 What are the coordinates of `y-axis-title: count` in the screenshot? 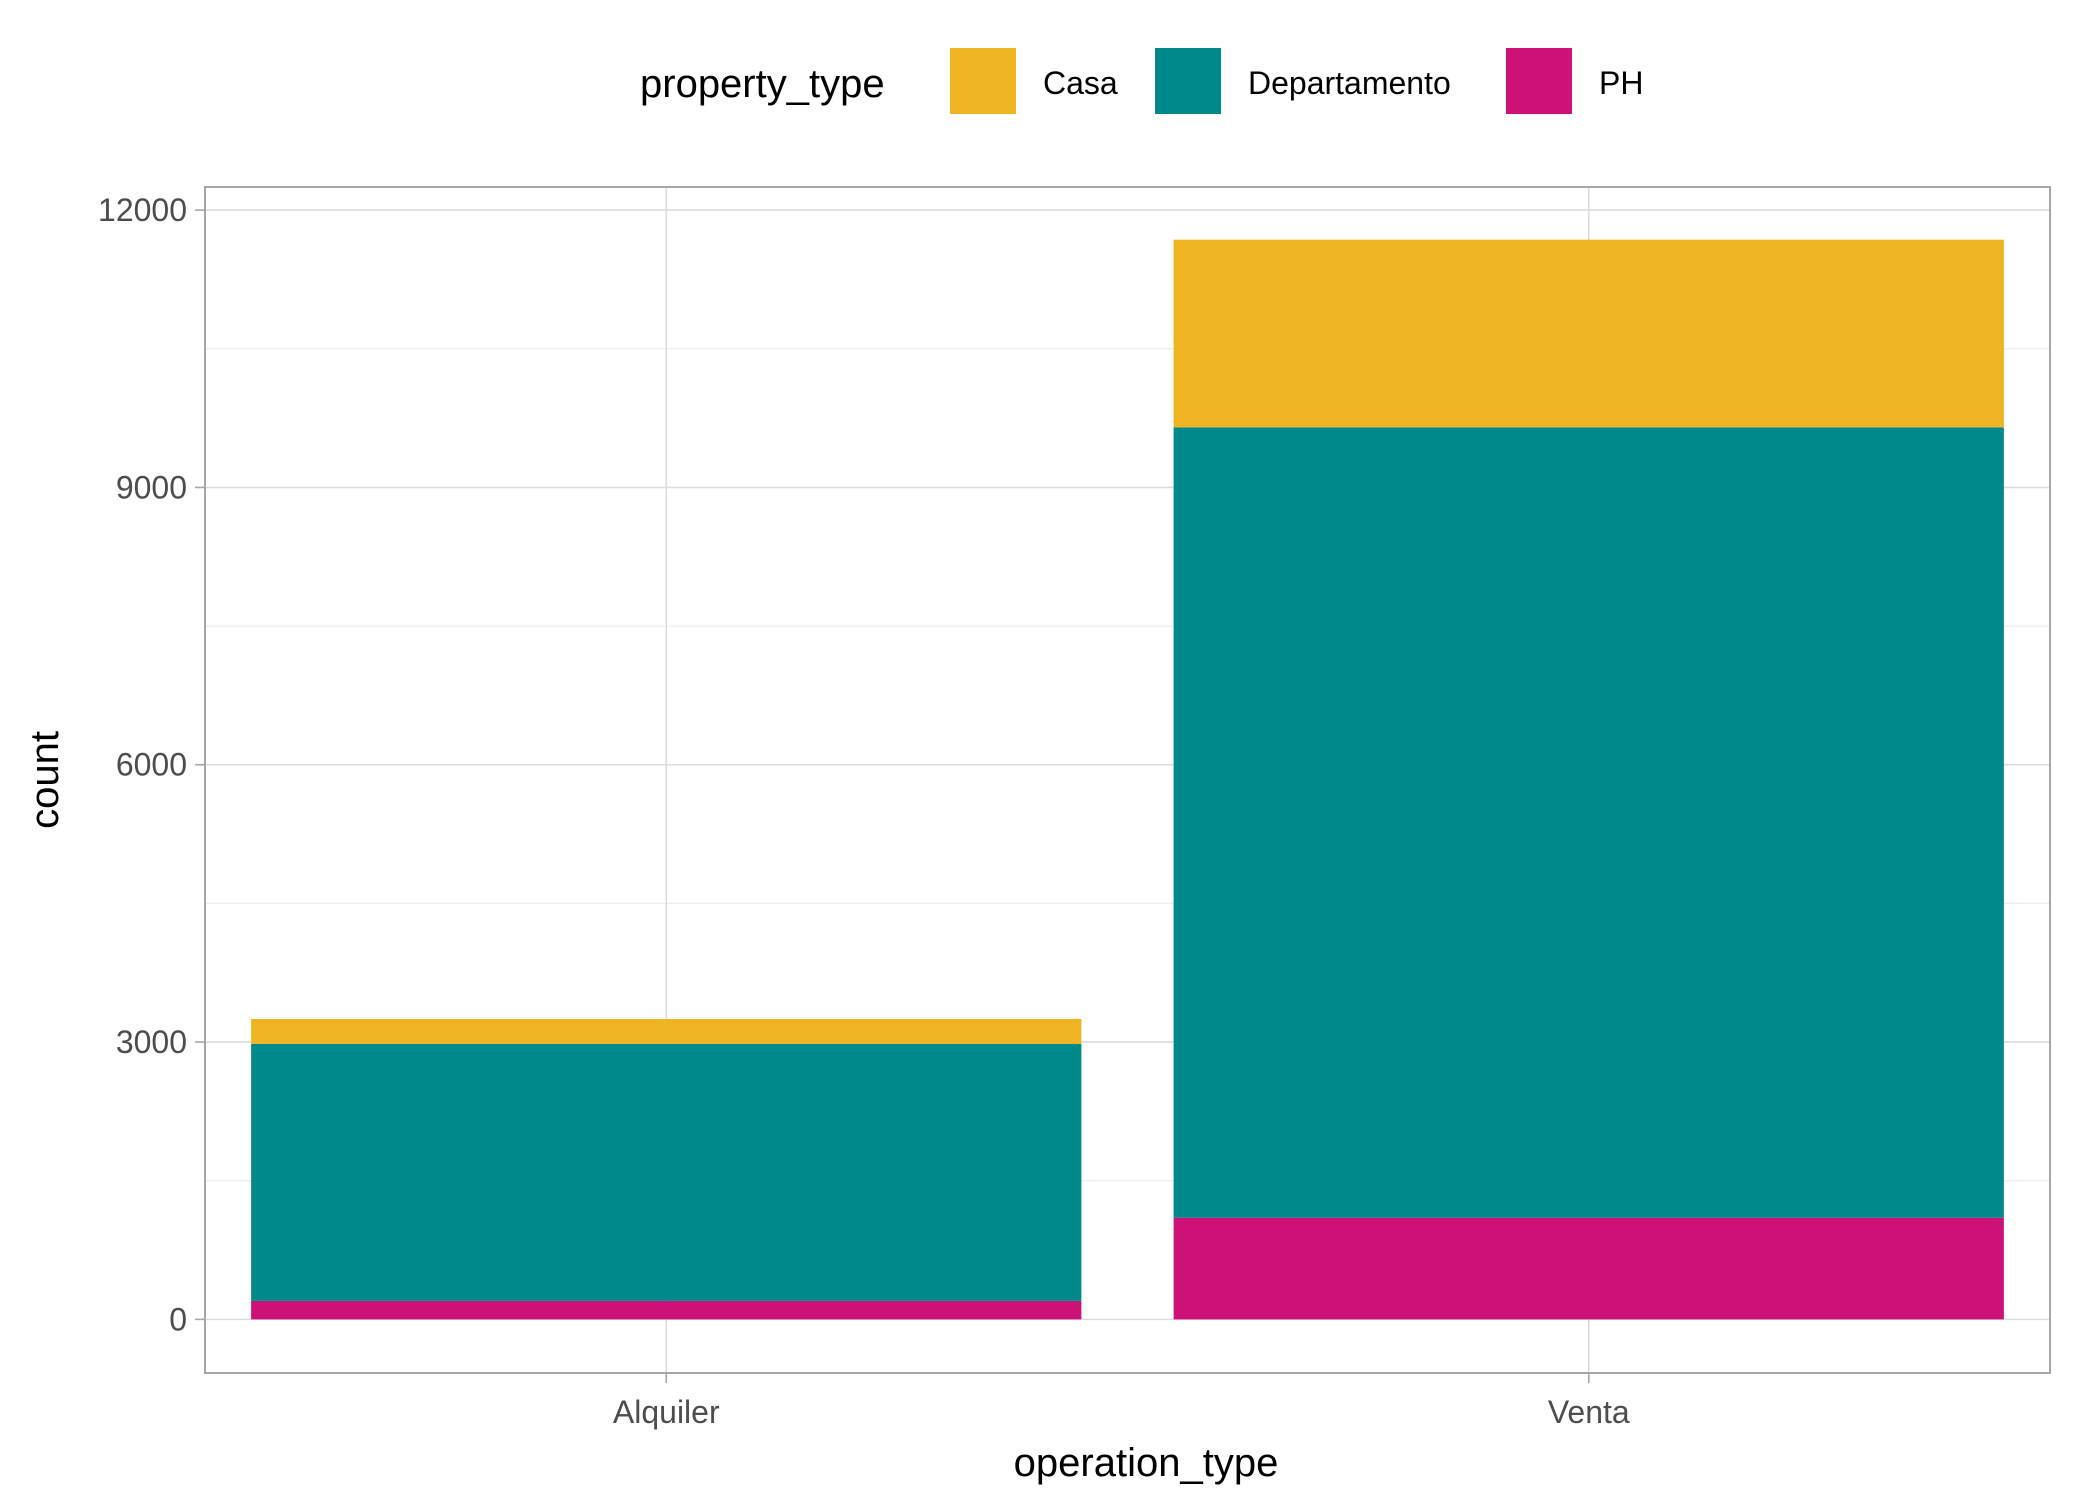 It's located at (45, 780).